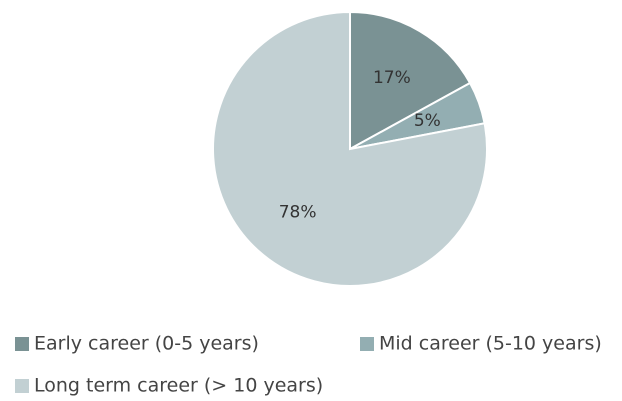 The height and width of the screenshot is (401, 622). Describe the element at coordinates (490, 344) in the screenshot. I see `legend-label: Mid career (5-10 years)` at that location.